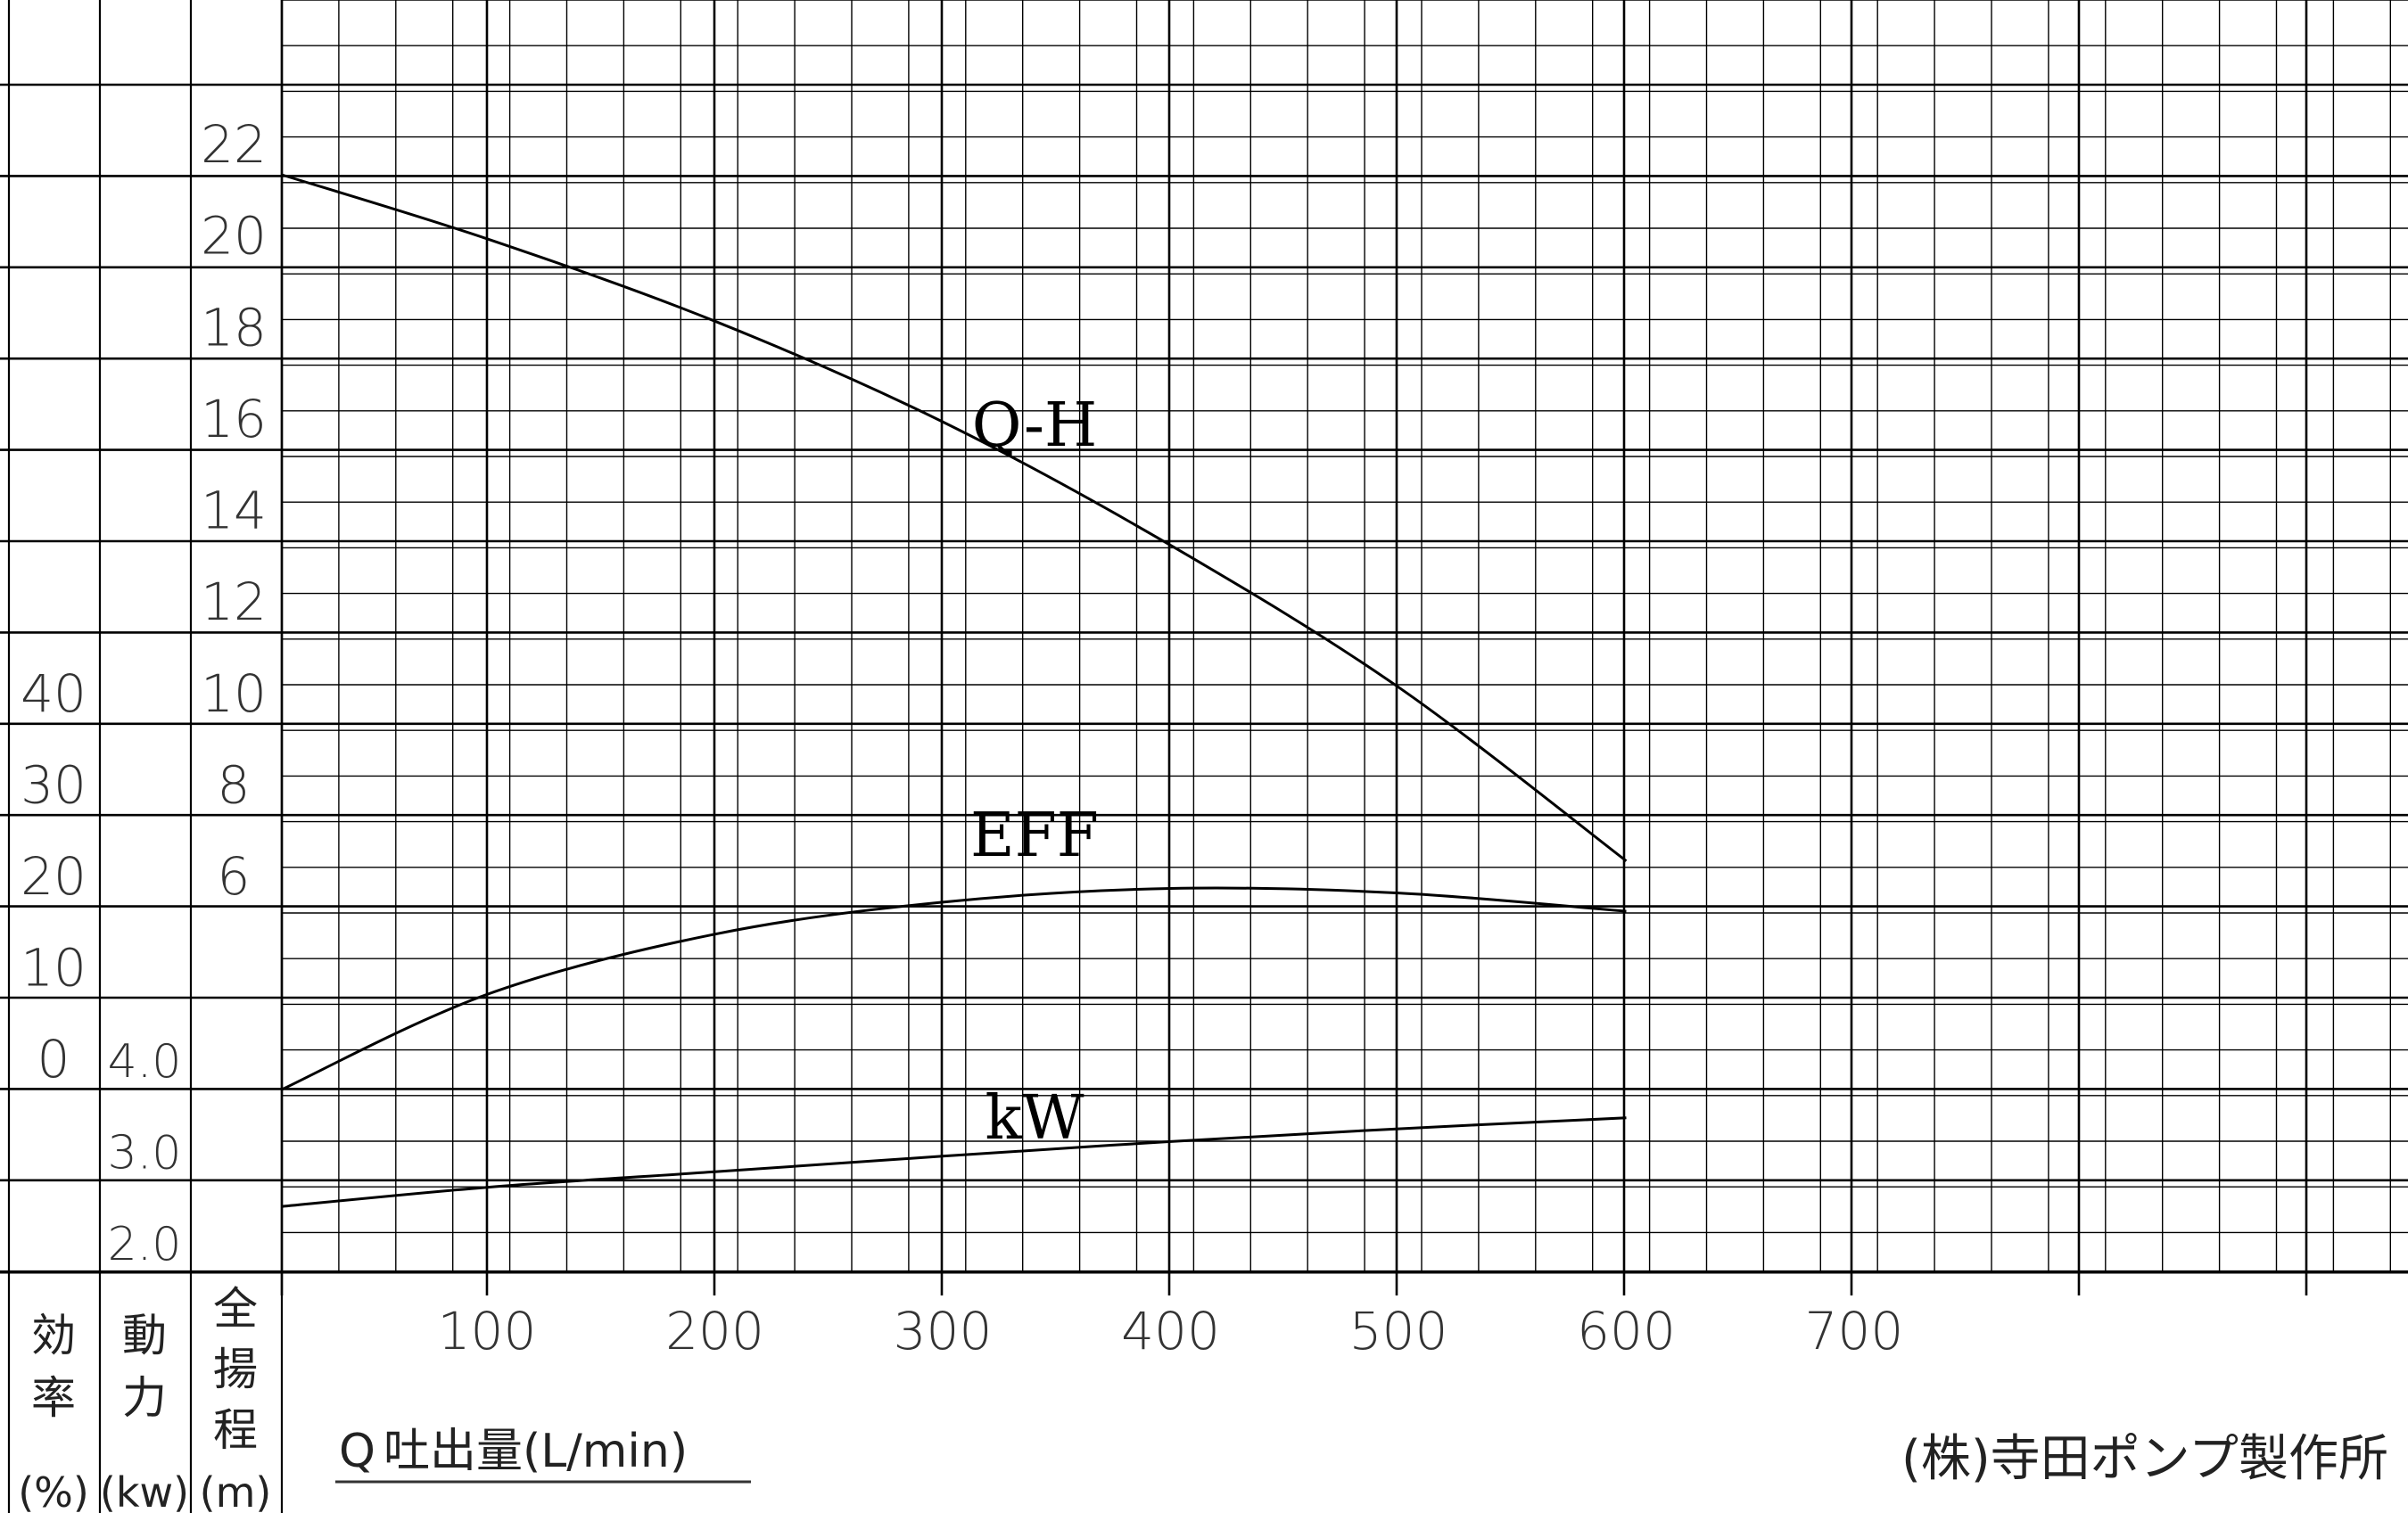 The height and width of the screenshot is (1513, 2408). I want to click on head-header-char: 揚, so click(235, 1369).